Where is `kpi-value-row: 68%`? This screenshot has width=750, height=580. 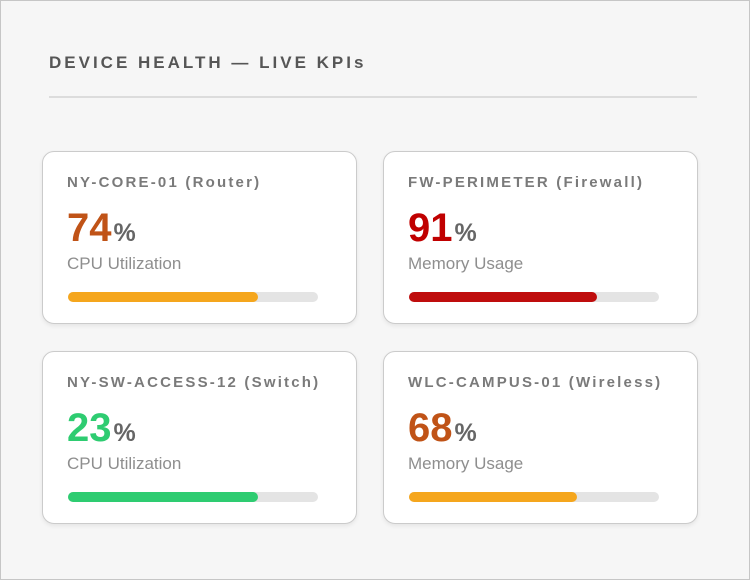 kpi-value-row: 68% is located at coordinates (540, 428).